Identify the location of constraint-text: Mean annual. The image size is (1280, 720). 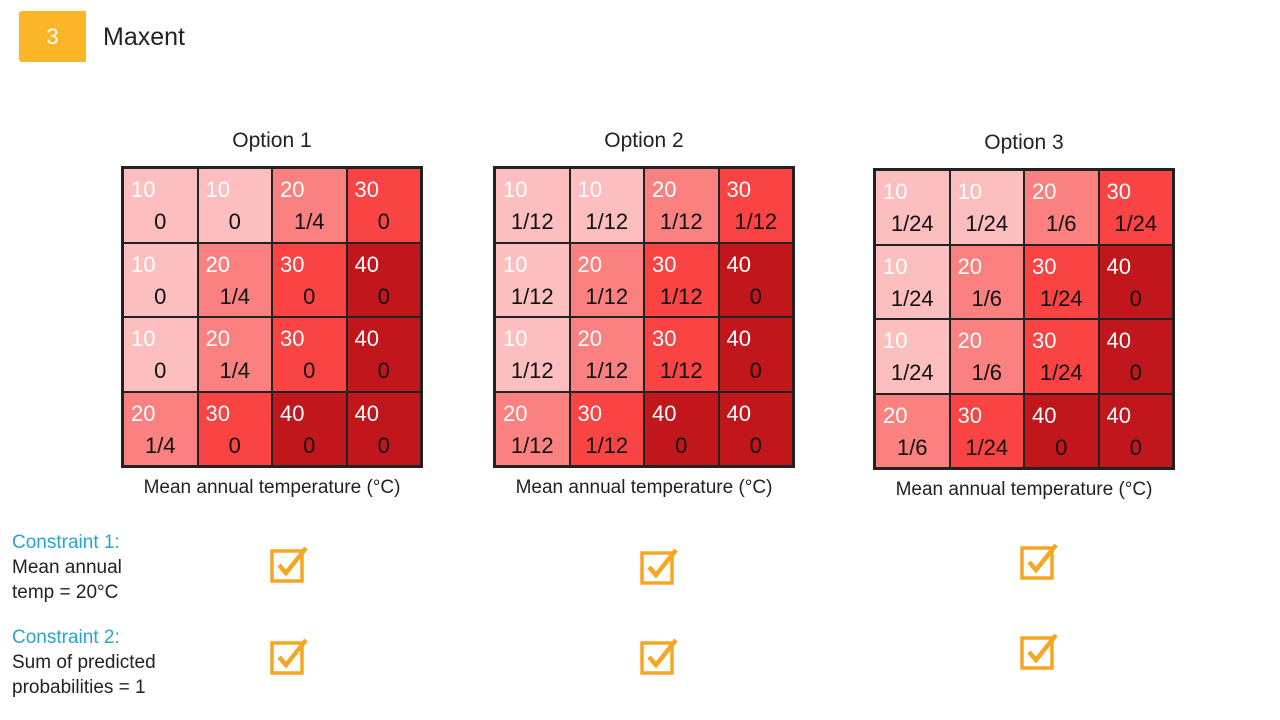
(67, 567).